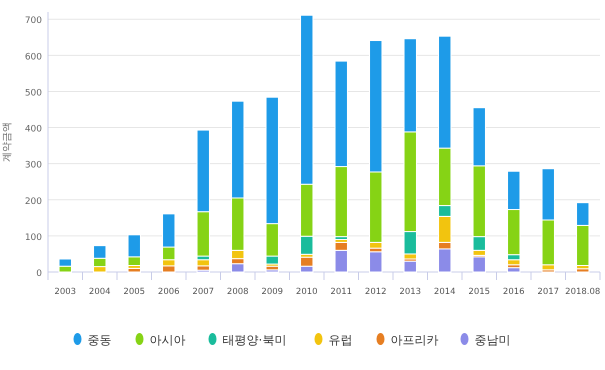  What do you see at coordinates (375, 292) in the screenshot?
I see `x-tick-label: 2012` at bounding box center [375, 292].